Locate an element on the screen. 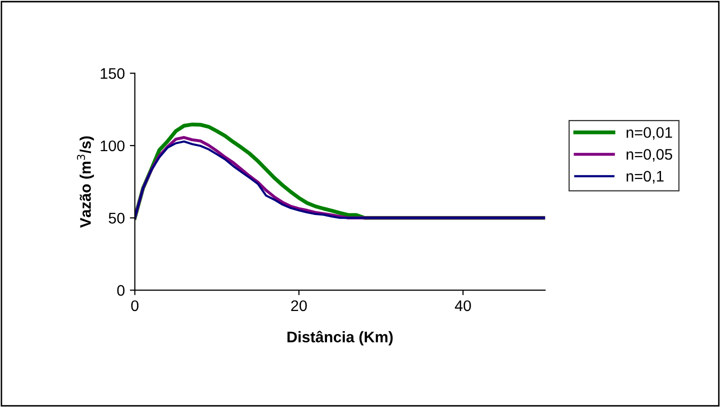  y-tick-label: 150 is located at coordinates (112, 73).